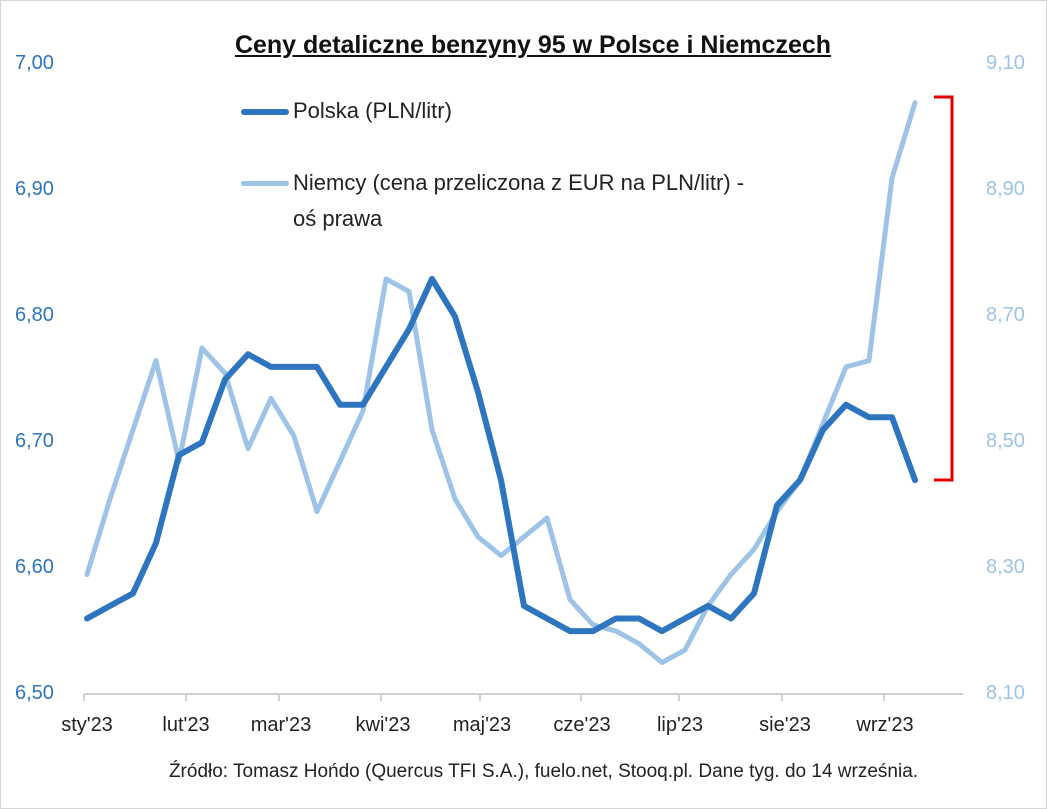 Image resolution: width=1047 pixels, height=809 pixels. What do you see at coordinates (34, 441) in the screenshot?
I see `left-axis-tick: 6,70` at bounding box center [34, 441].